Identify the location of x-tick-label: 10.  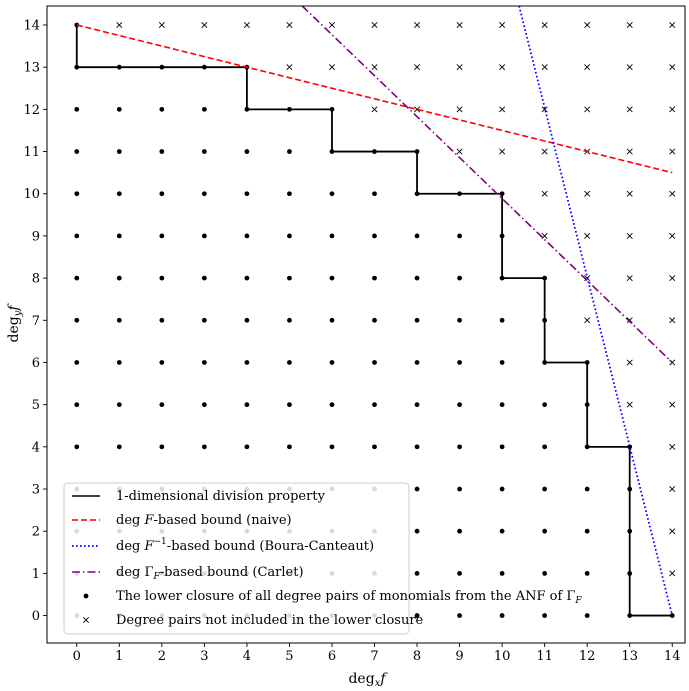
(502, 656).